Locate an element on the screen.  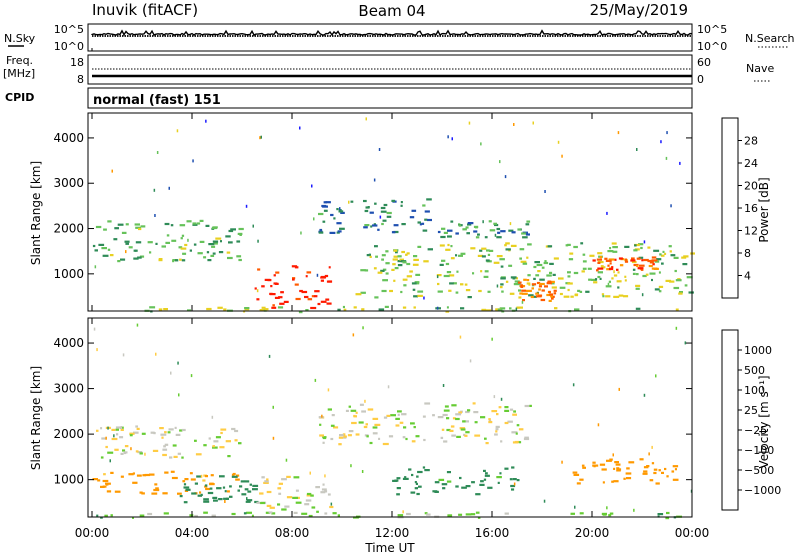
colorbar-tick-label: 25 is located at coordinates (751, 410).